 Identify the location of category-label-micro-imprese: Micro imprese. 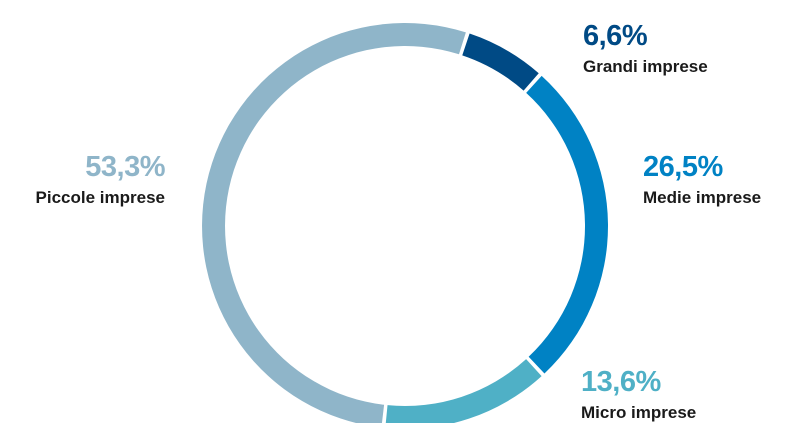
(639, 412).